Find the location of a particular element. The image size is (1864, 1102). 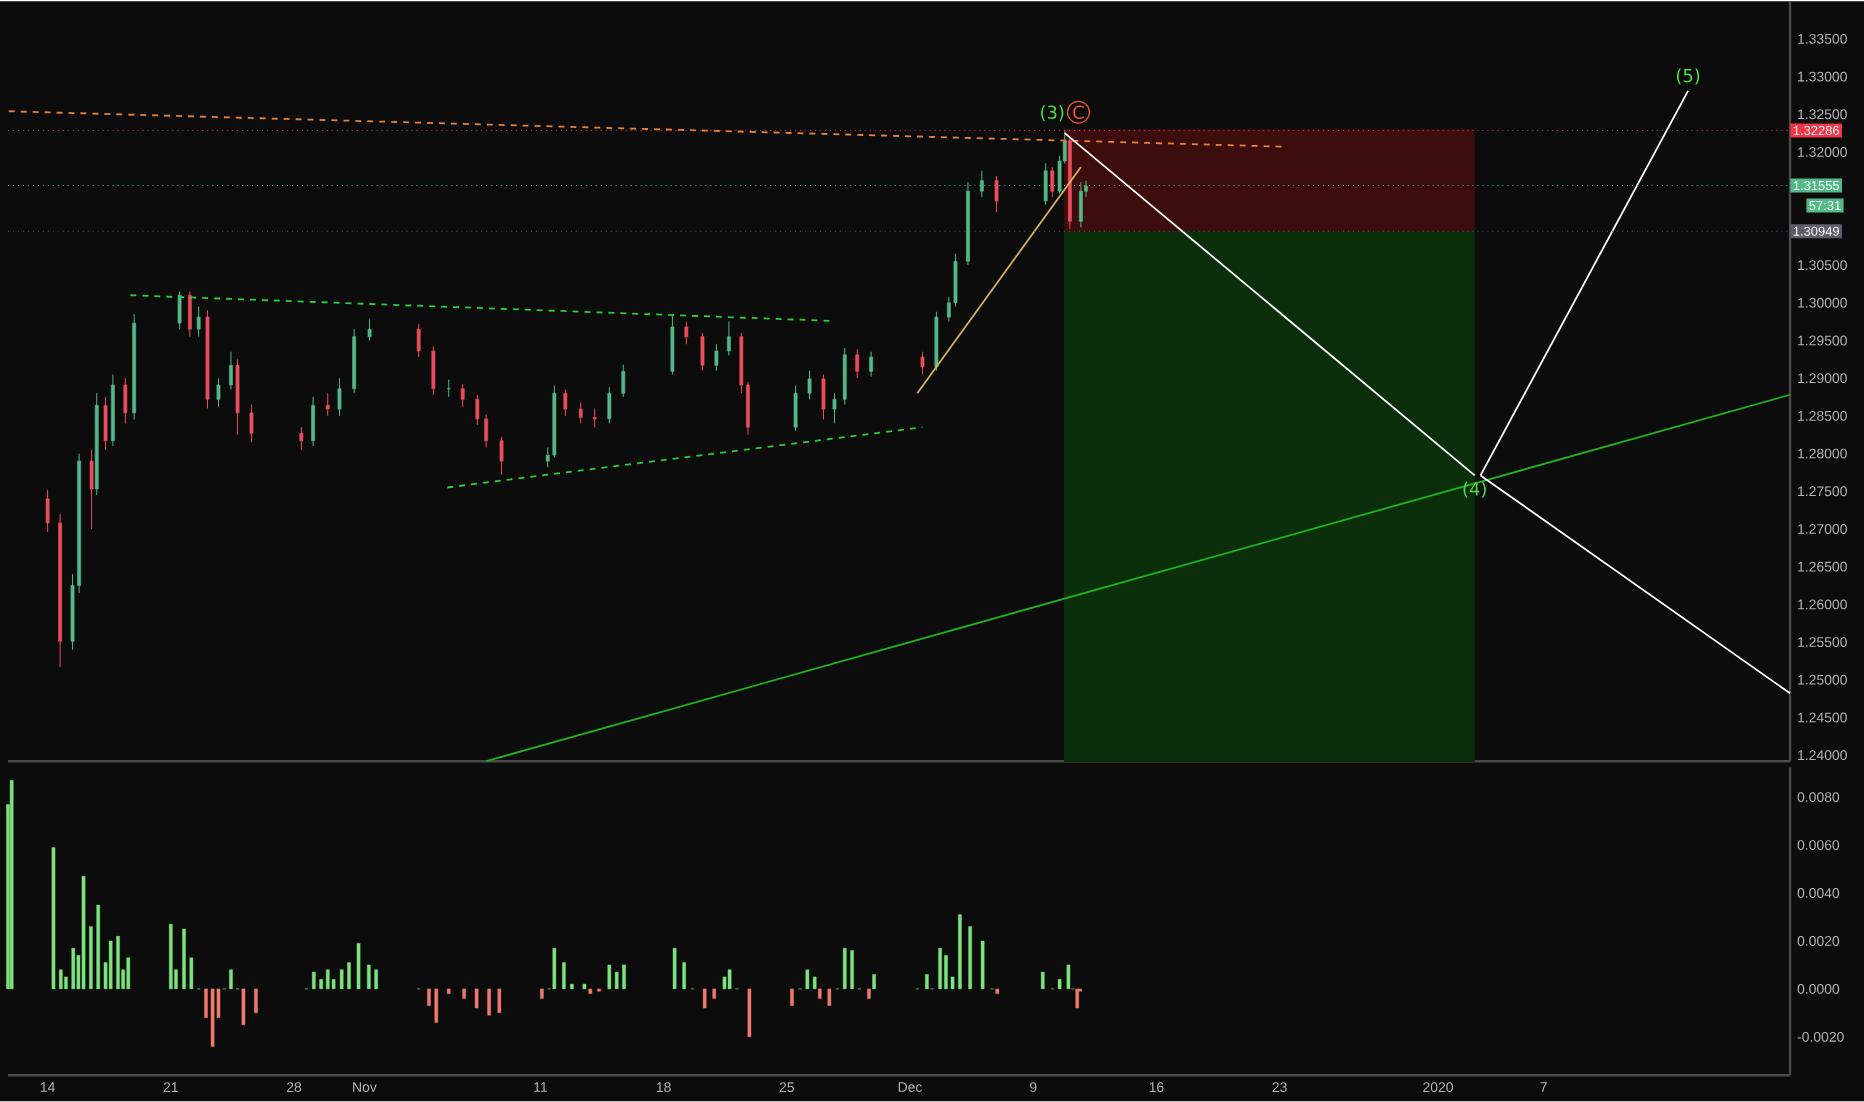

annotation: (5) is located at coordinates (1688, 76).